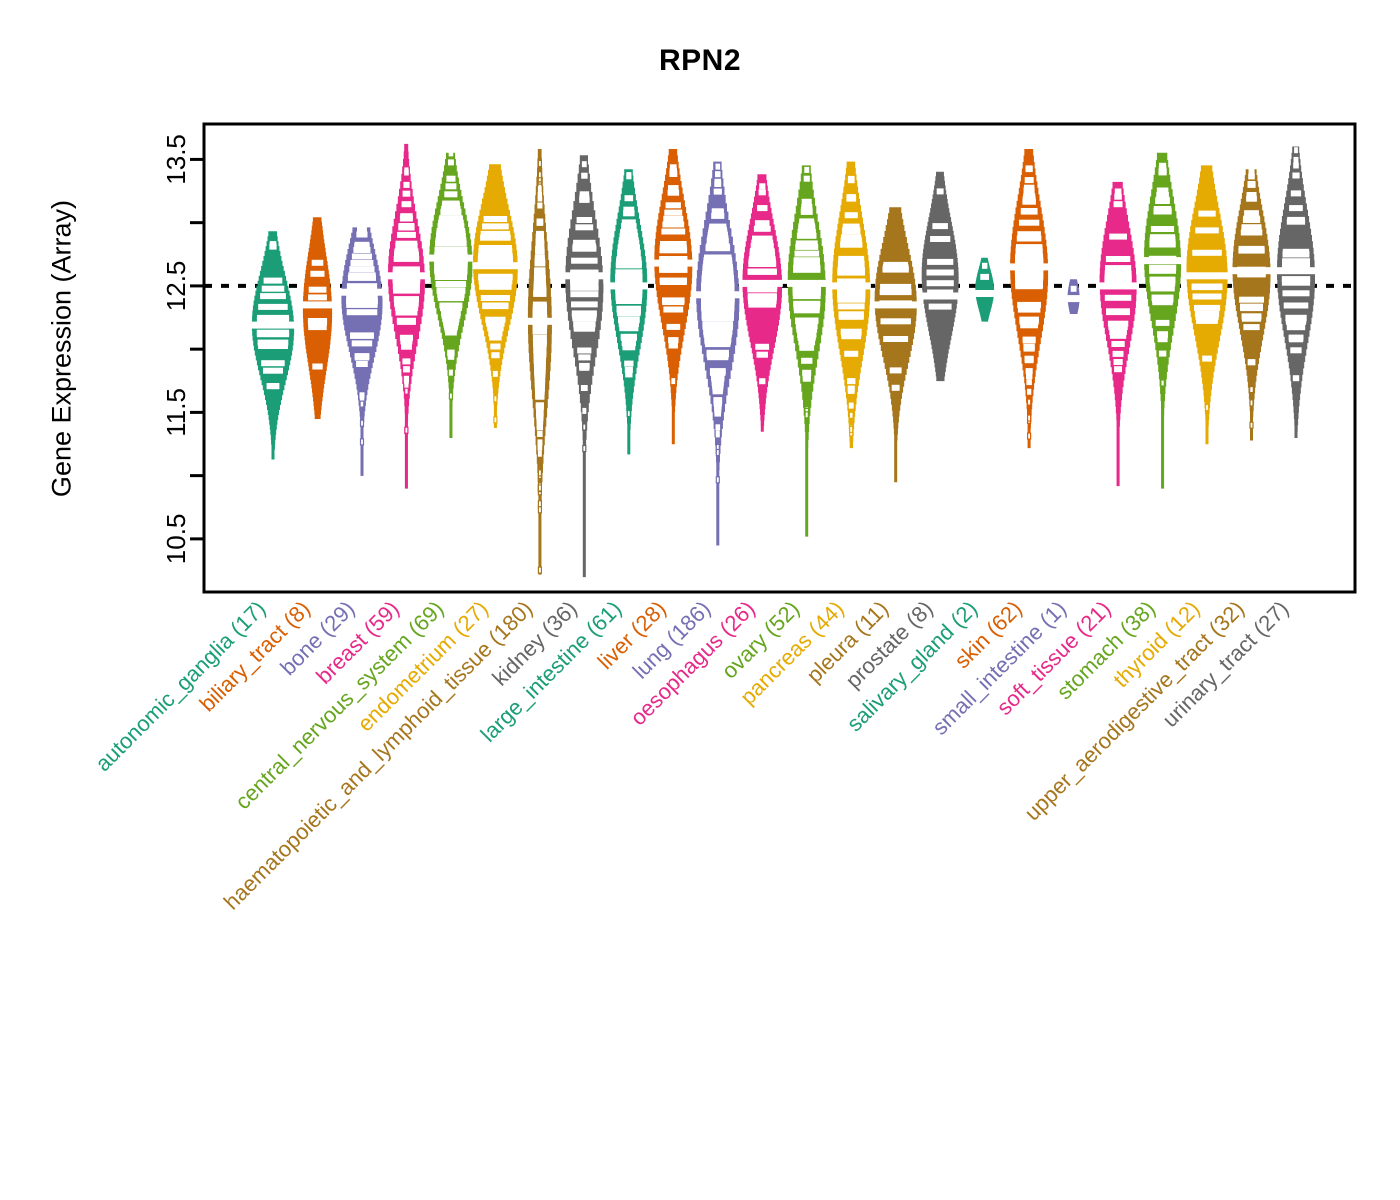 The height and width of the screenshot is (1200, 1400). What do you see at coordinates (273, 345) in the screenshot?
I see `violin-autonomic_ganglia` at bounding box center [273, 345].